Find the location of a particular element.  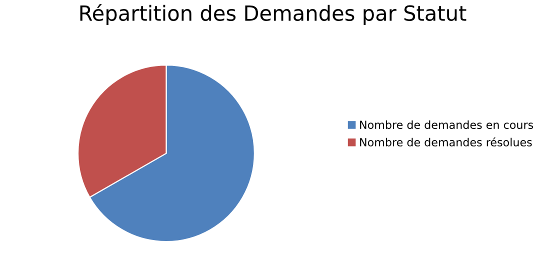

legend-label: Nombre de demandes résolues is located at coordinates (446, 141).